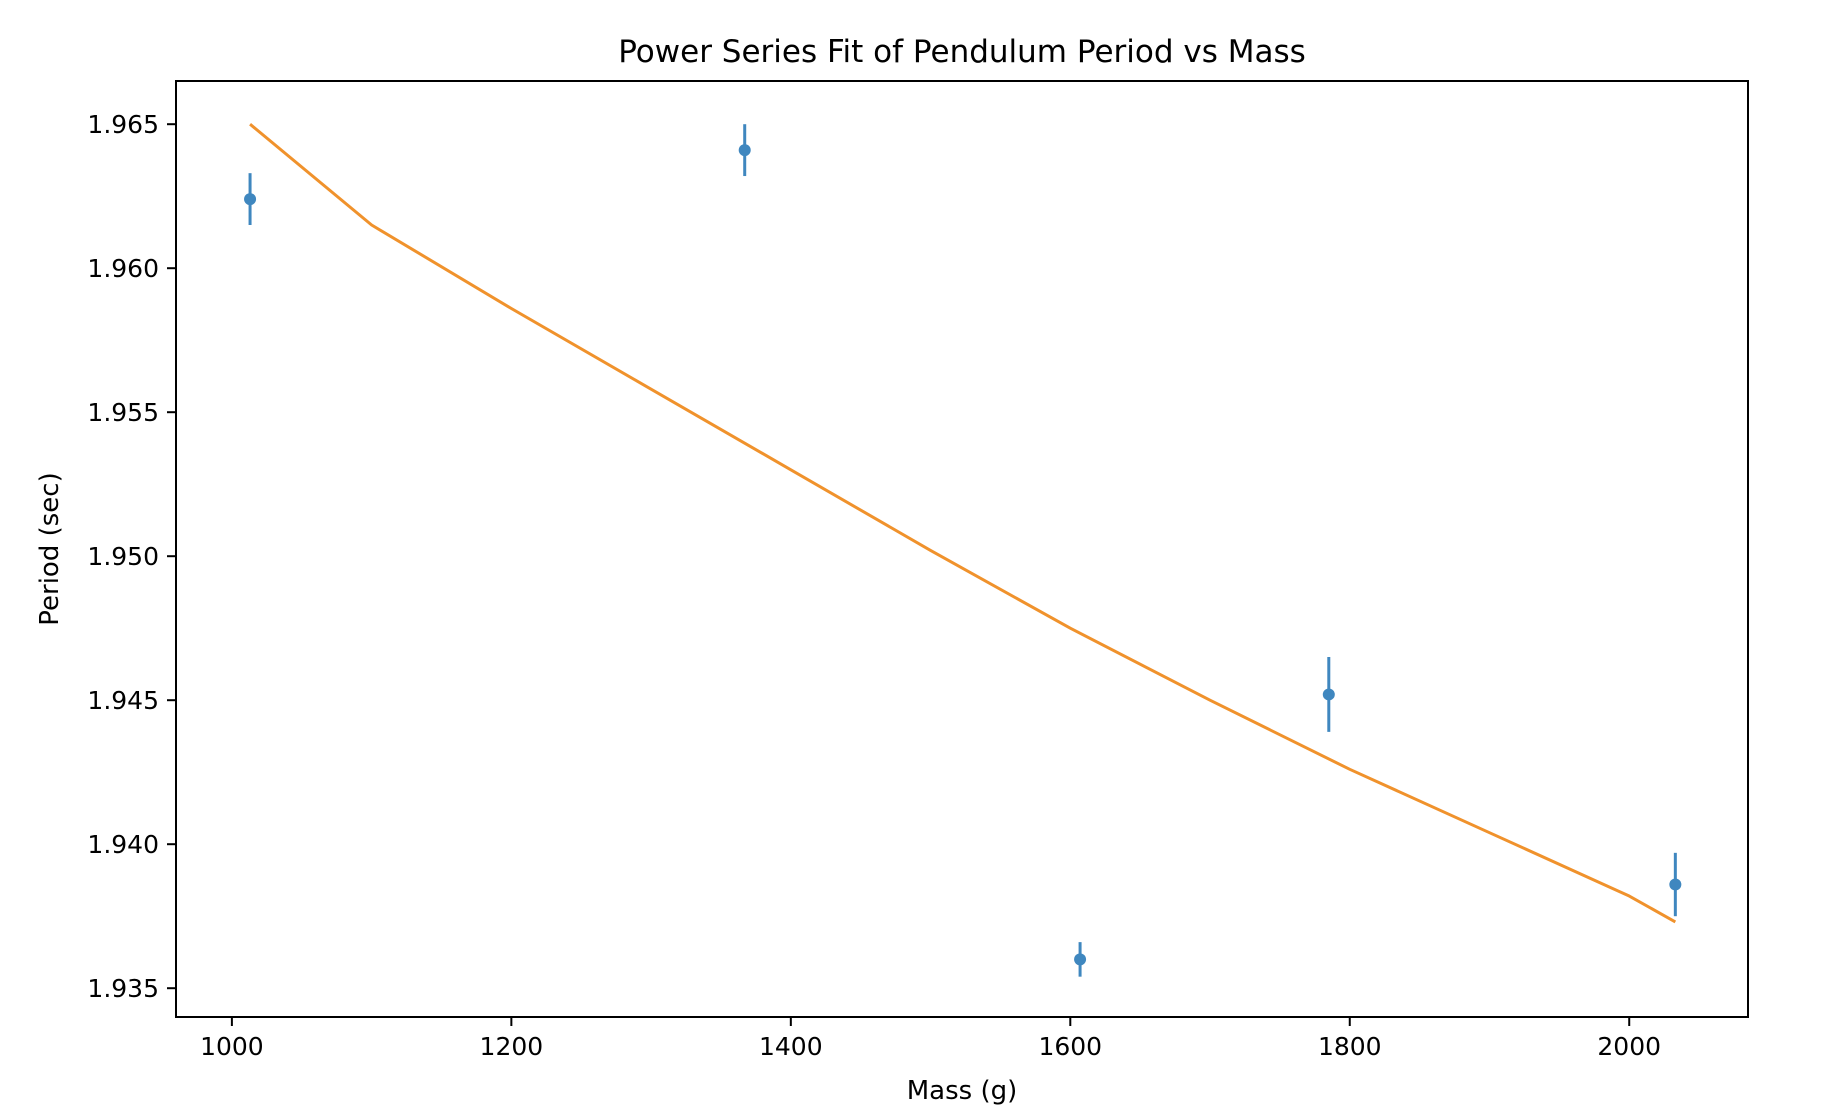 The image size is (1822, 1120). Describe the element at coordinates (123, 700) in the screenshot. I see `y-tick-label: 1.945` at that location.